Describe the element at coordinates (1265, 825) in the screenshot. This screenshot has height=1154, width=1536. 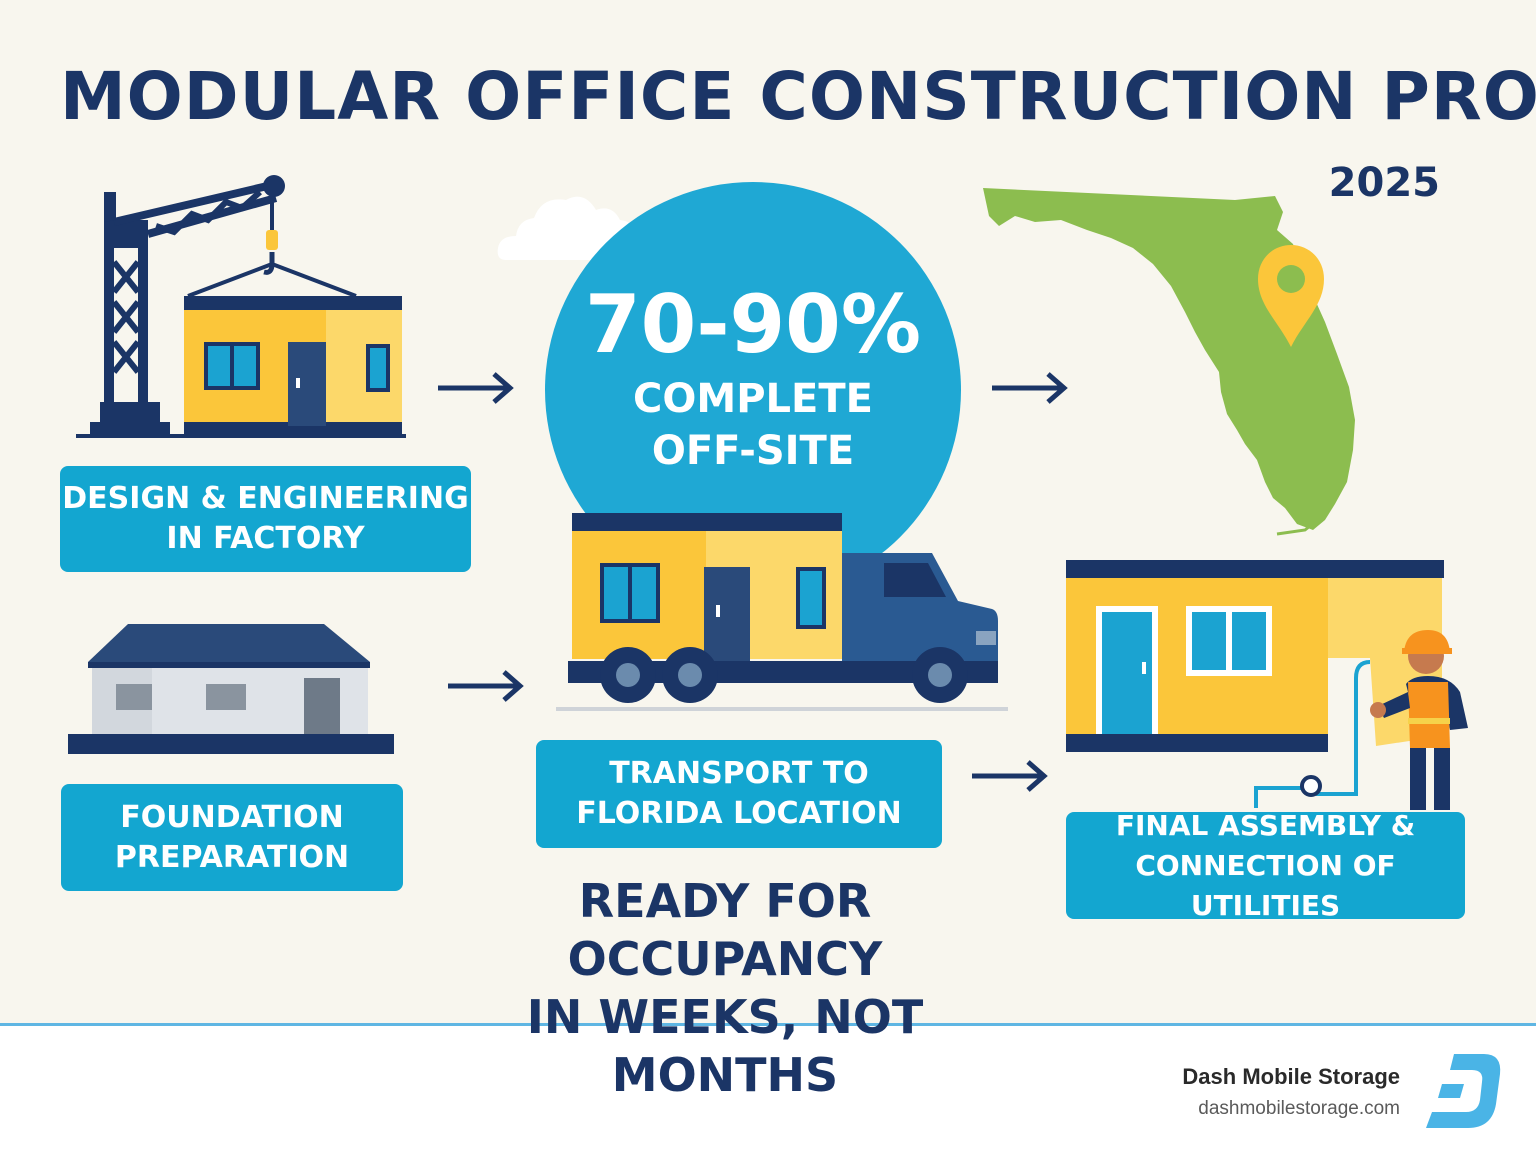
I see `step-label-line: FINAL ASSEMBLY &` at that location.